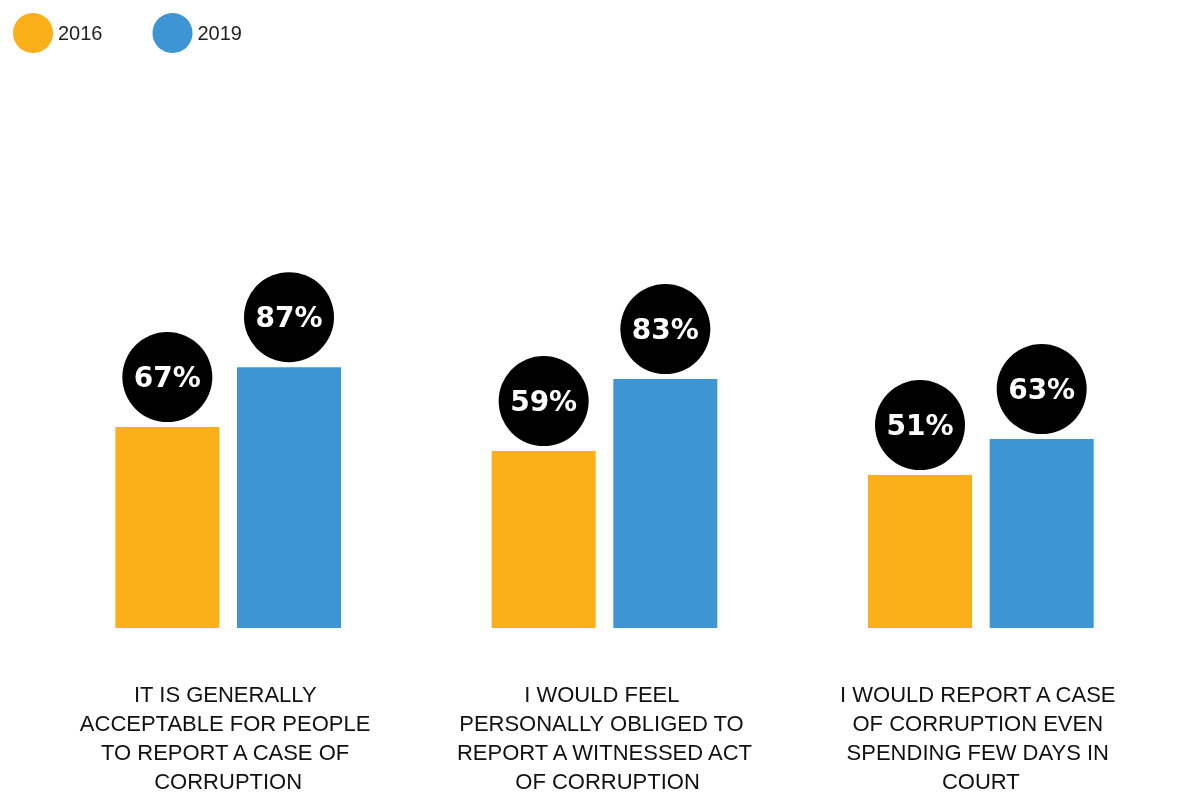  I want to click on data-label: 67%, so click(167, 377).